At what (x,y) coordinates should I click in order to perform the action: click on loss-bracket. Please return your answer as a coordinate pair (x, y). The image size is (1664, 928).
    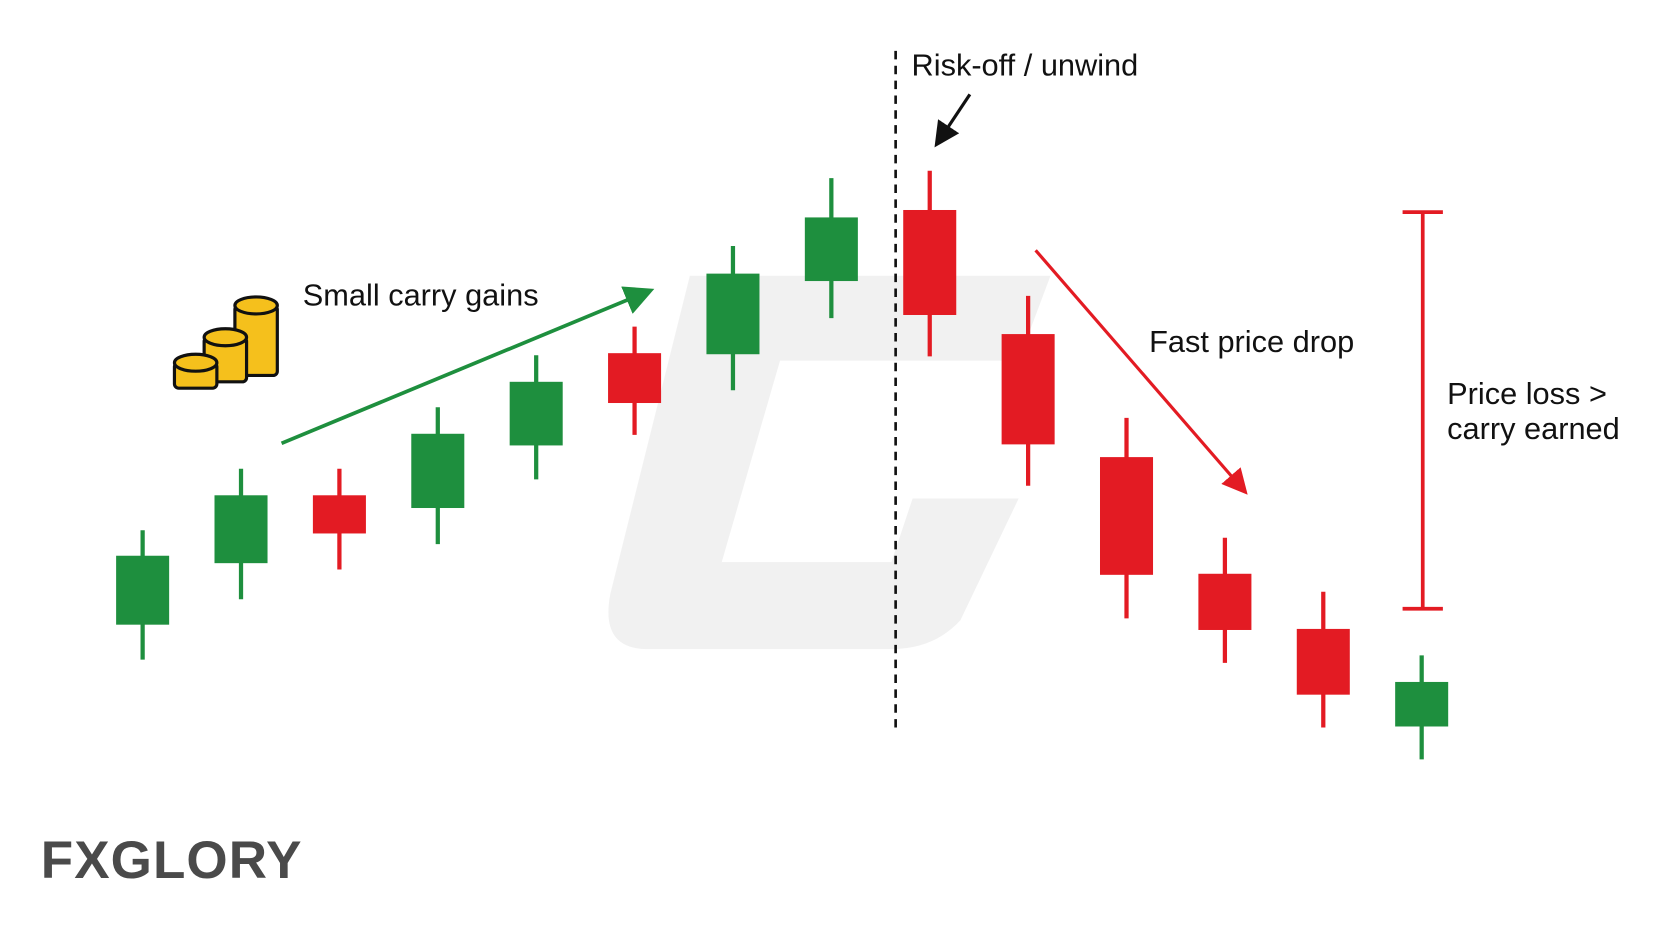
    Looking at the image, I should click on (1422, 410).